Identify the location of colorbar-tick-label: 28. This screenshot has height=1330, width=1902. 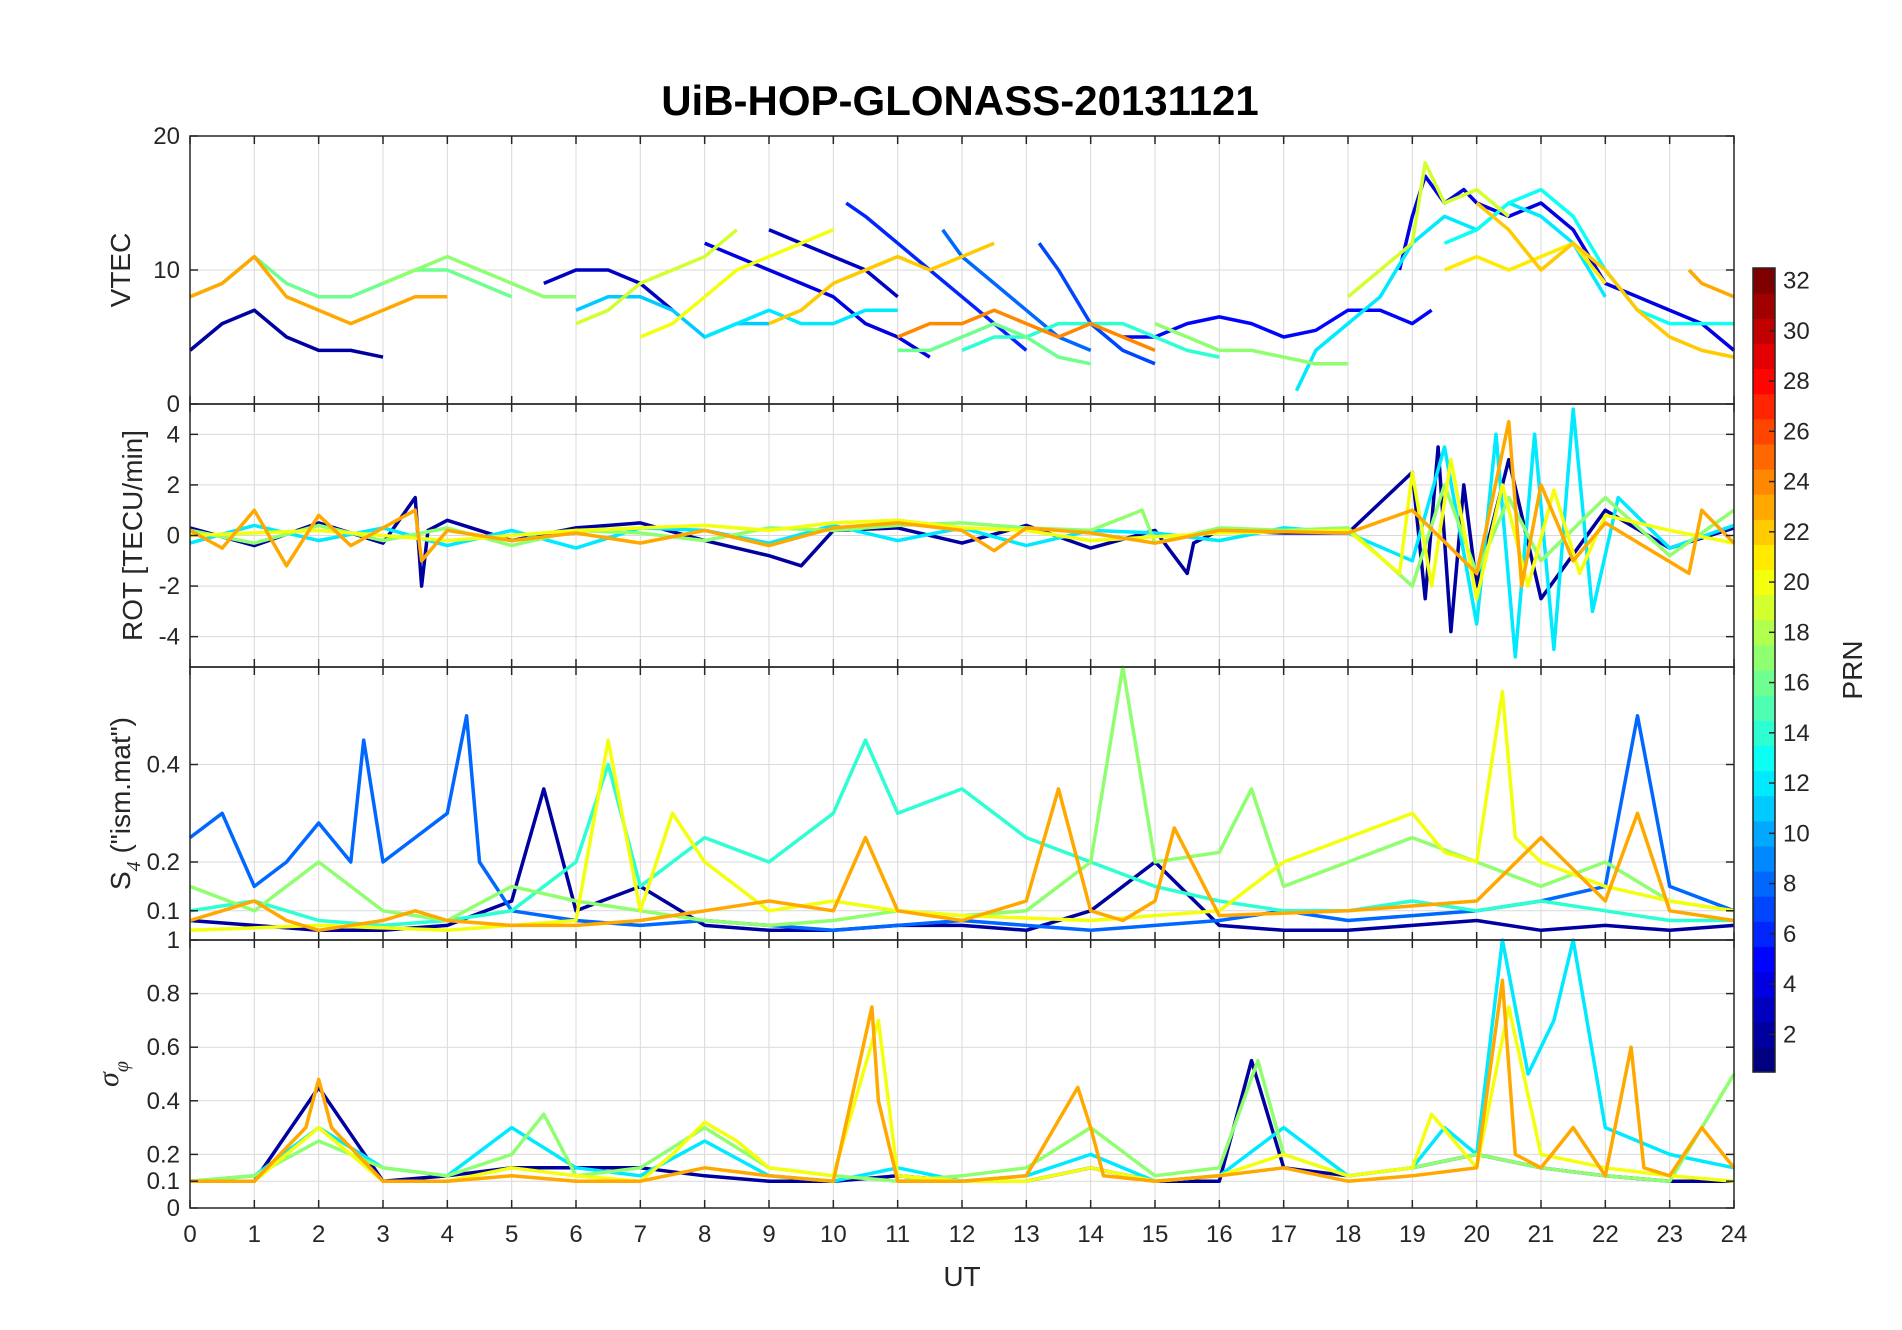
(1796, 381).